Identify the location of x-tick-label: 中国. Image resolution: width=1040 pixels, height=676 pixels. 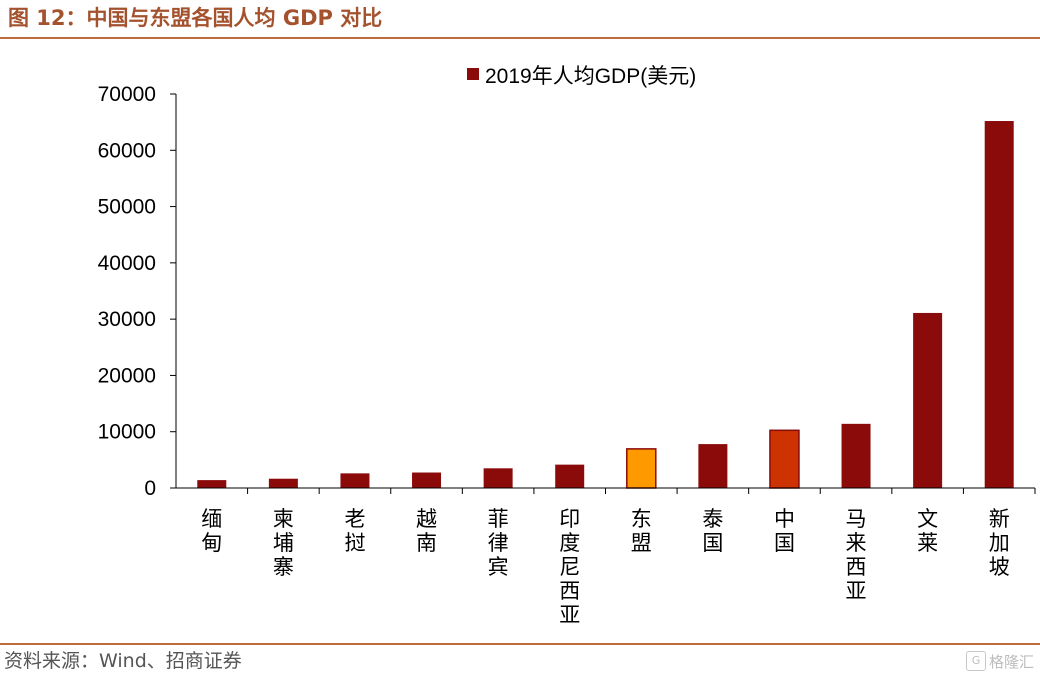
(784, 531).